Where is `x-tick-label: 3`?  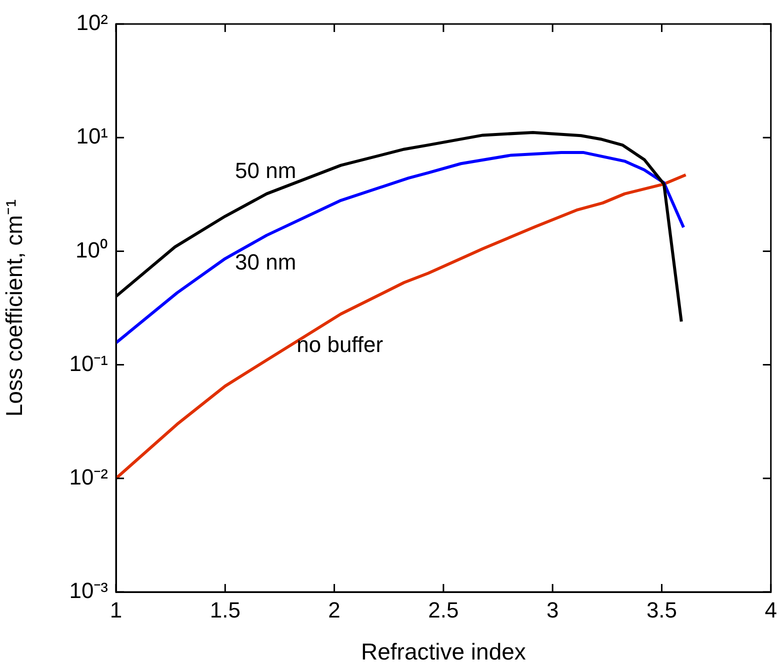
x-tick-label: 3 is located at coordinates (552, 609).